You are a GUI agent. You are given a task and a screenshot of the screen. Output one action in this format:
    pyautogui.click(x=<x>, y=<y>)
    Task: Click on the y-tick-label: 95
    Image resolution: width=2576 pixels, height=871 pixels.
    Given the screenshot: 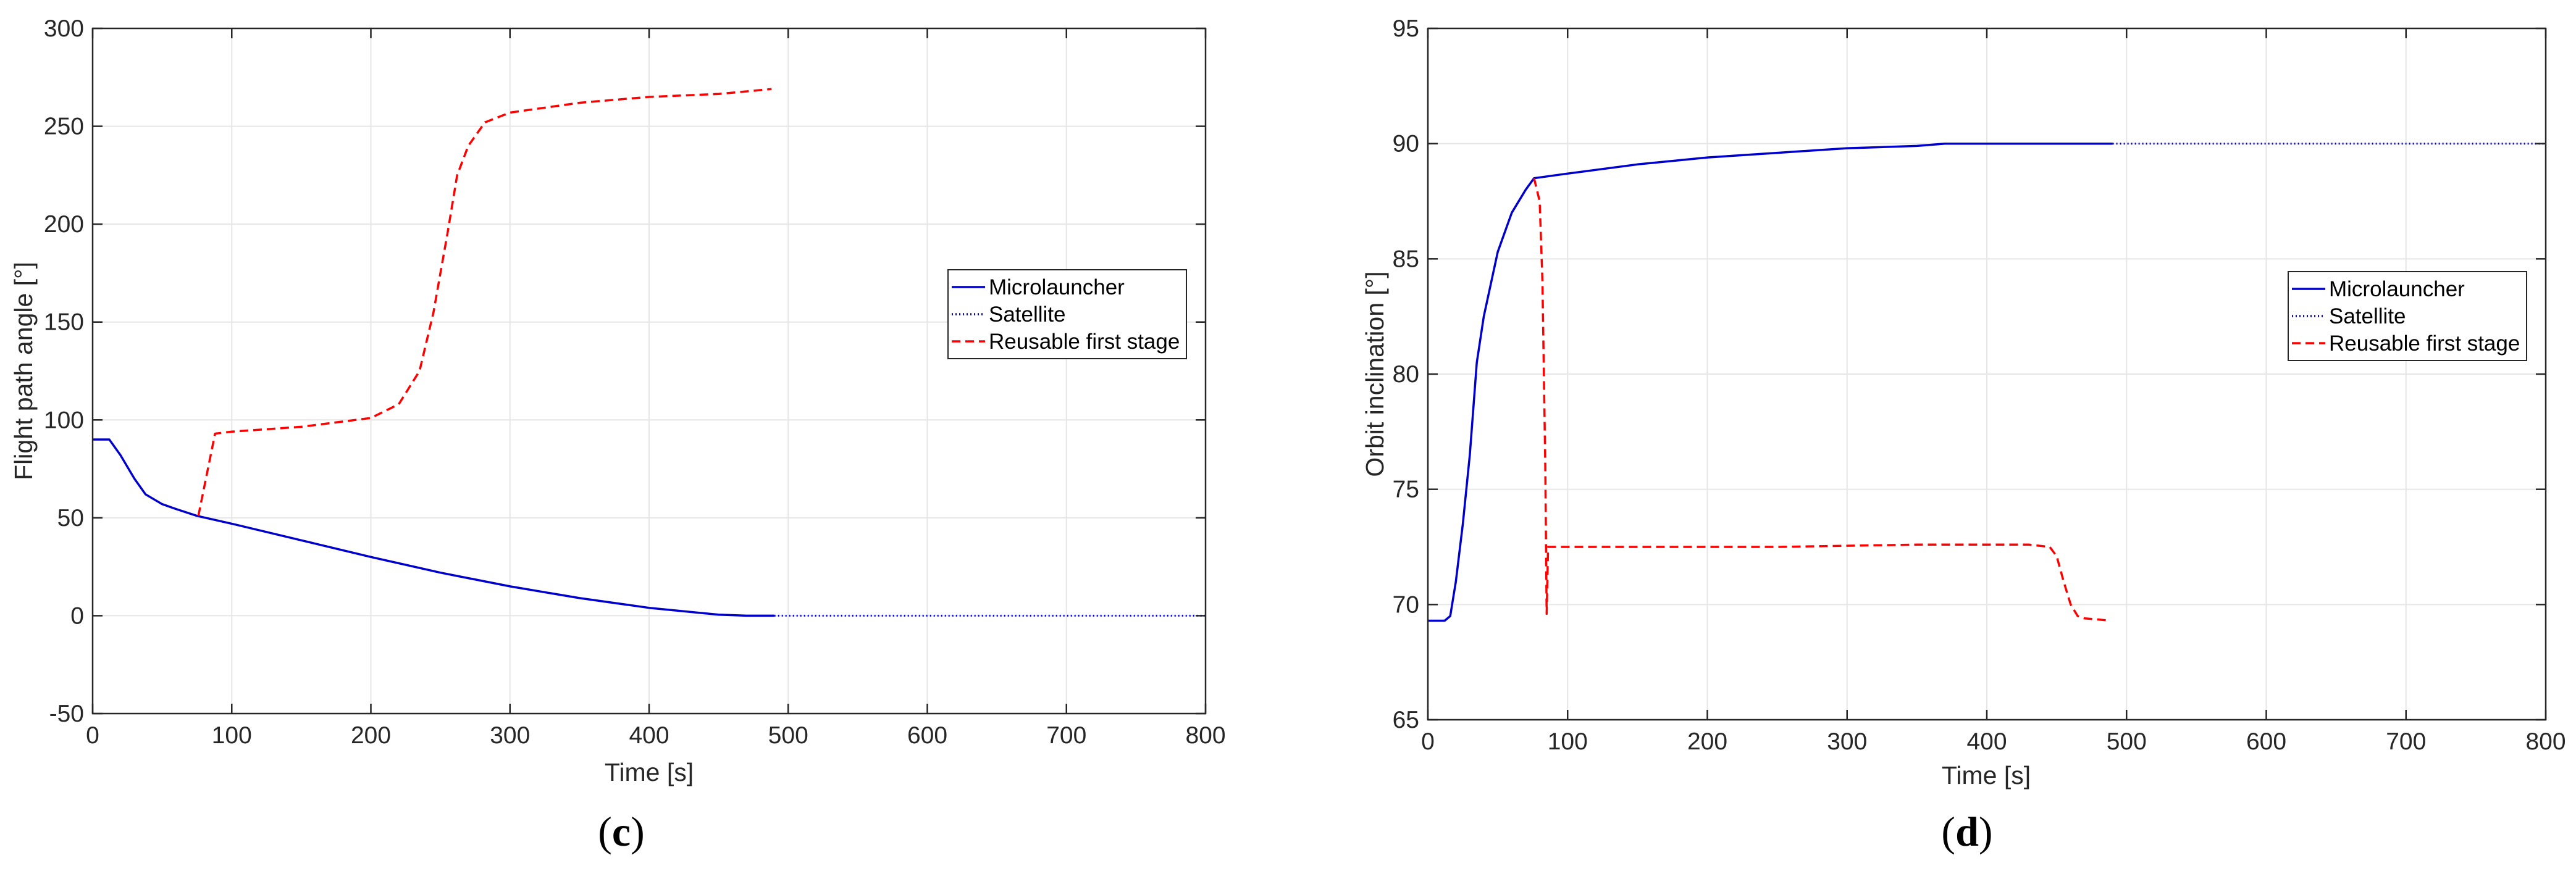 What is the action you would take?
    pyautogui.click(x=1406, y=28)
    